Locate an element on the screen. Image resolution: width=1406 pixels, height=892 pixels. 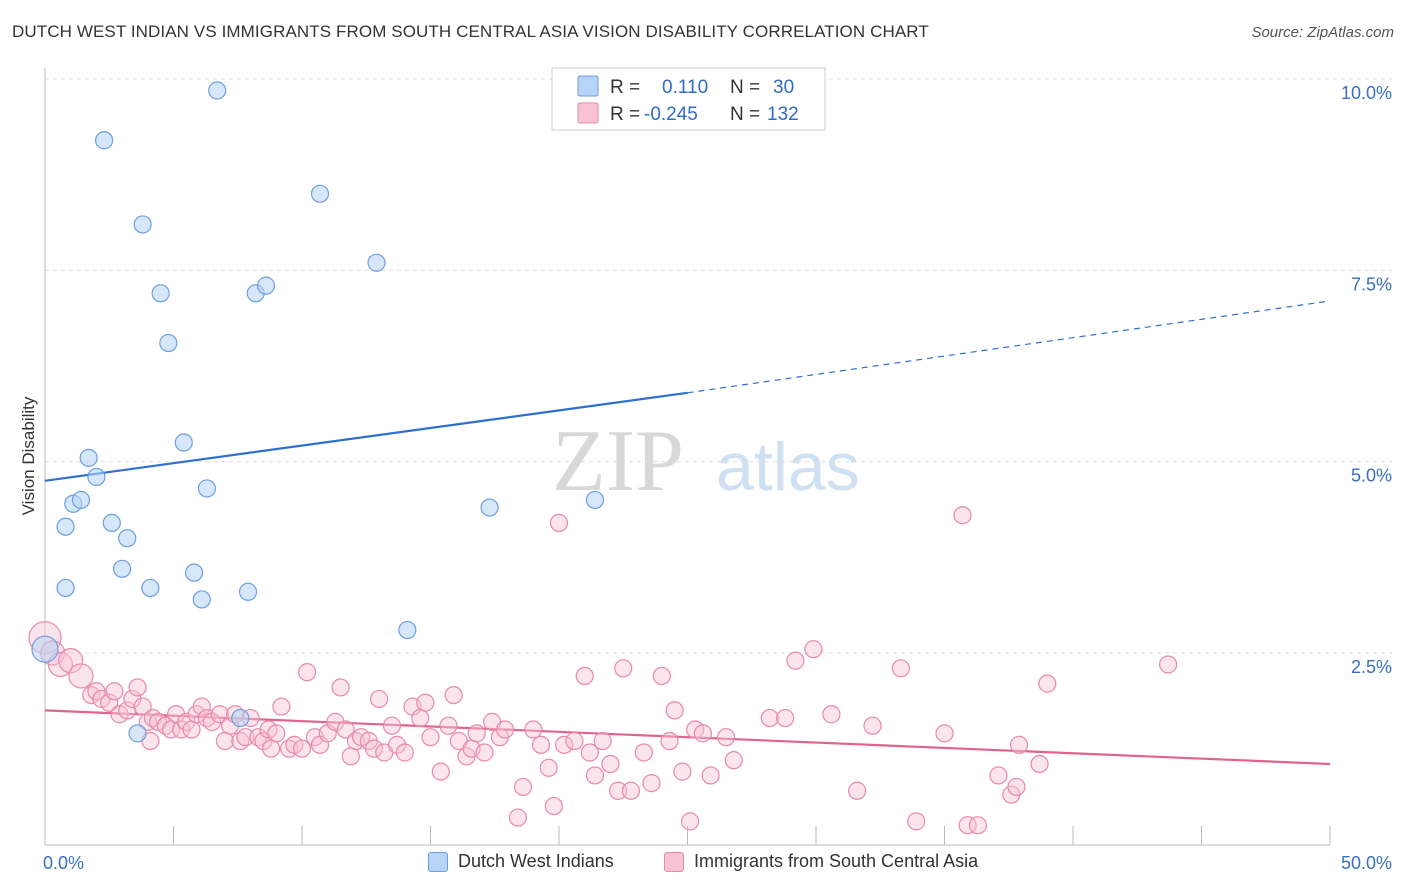
legend-swatch-pink is located at coordinates (588, 113).